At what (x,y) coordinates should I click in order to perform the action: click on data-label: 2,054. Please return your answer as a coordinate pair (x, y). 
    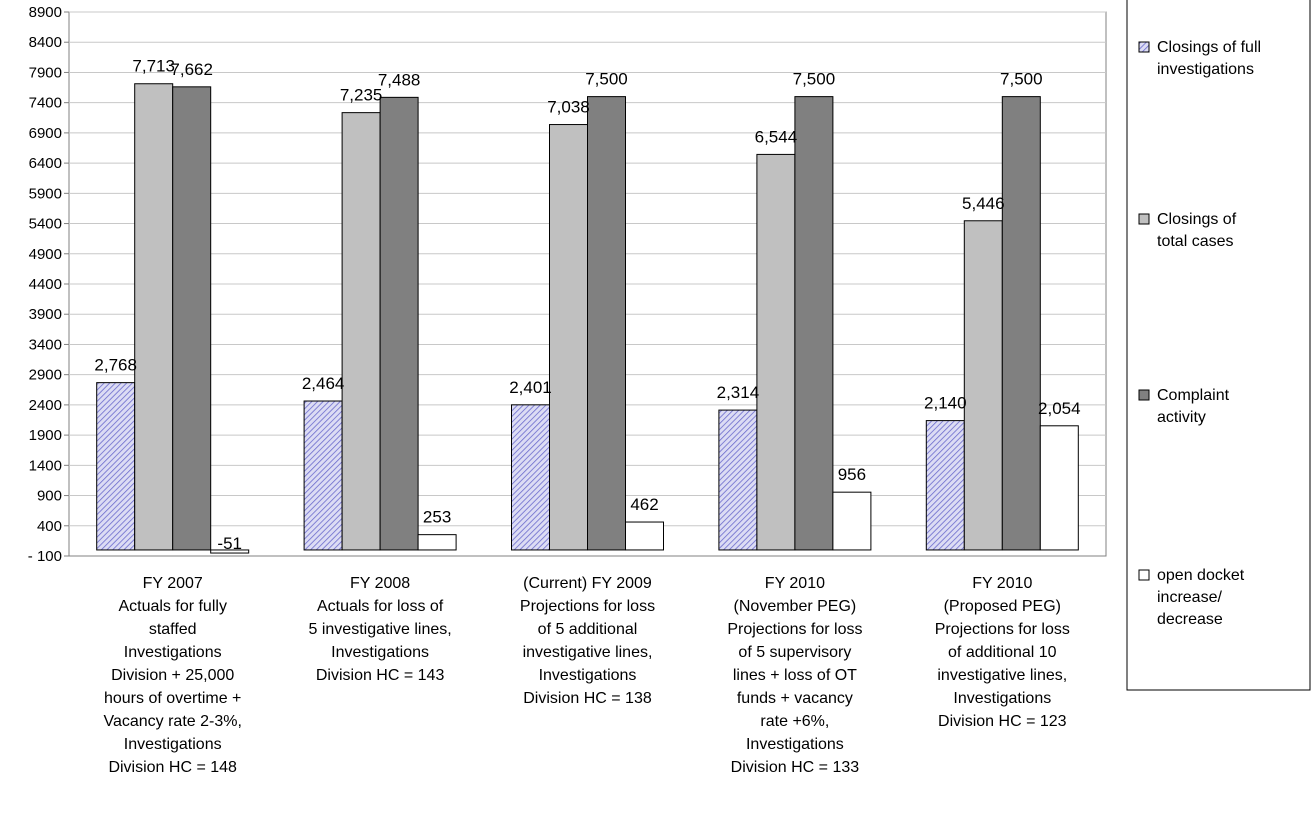
    Looking at the image, I should click on (1059, 408).